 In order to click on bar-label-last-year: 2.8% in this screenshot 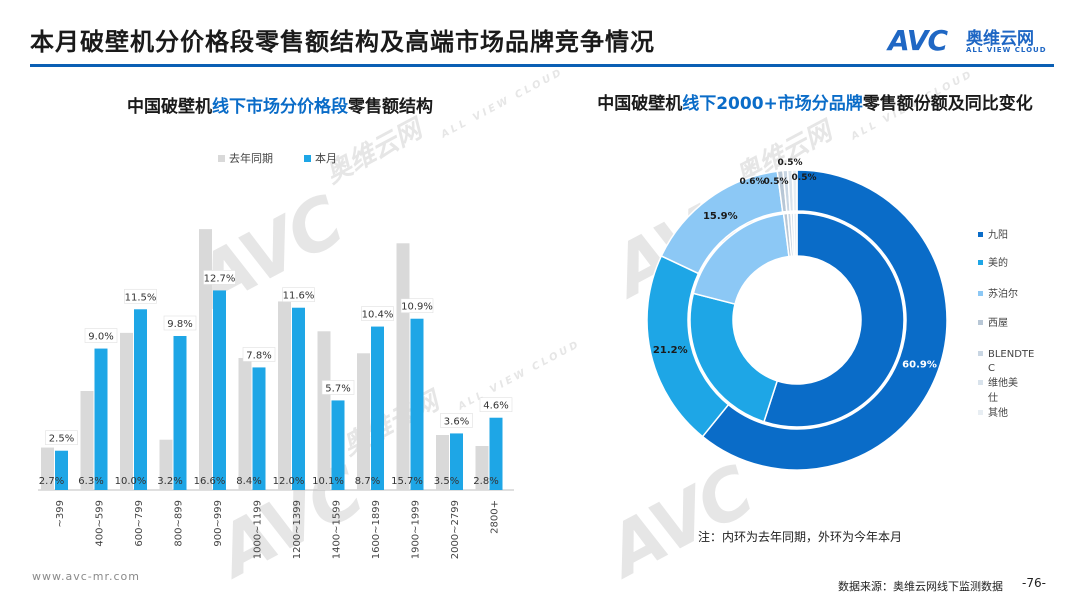, I will do `click(485, 481)`.